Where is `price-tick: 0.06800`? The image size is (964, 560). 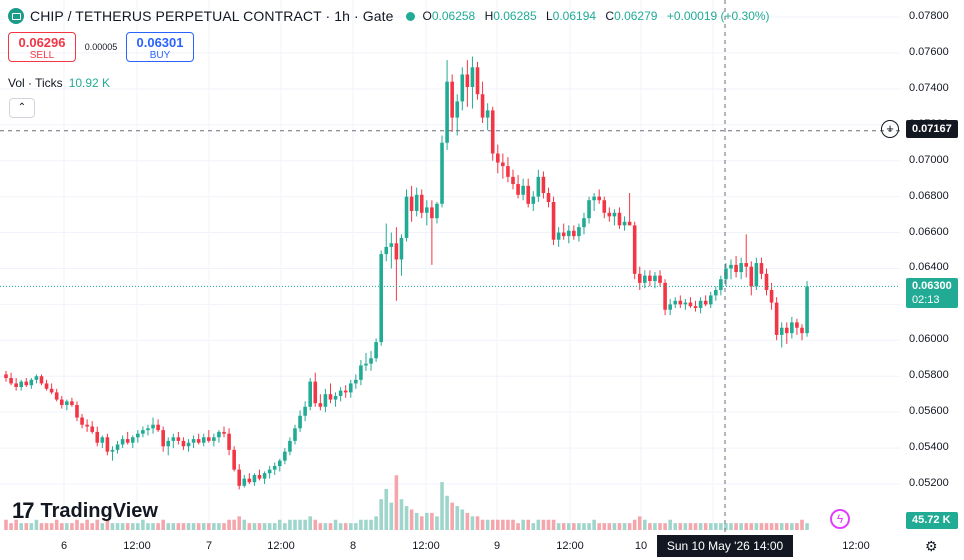 price-tick: 0.06800 is located at coordinates (929, 195).